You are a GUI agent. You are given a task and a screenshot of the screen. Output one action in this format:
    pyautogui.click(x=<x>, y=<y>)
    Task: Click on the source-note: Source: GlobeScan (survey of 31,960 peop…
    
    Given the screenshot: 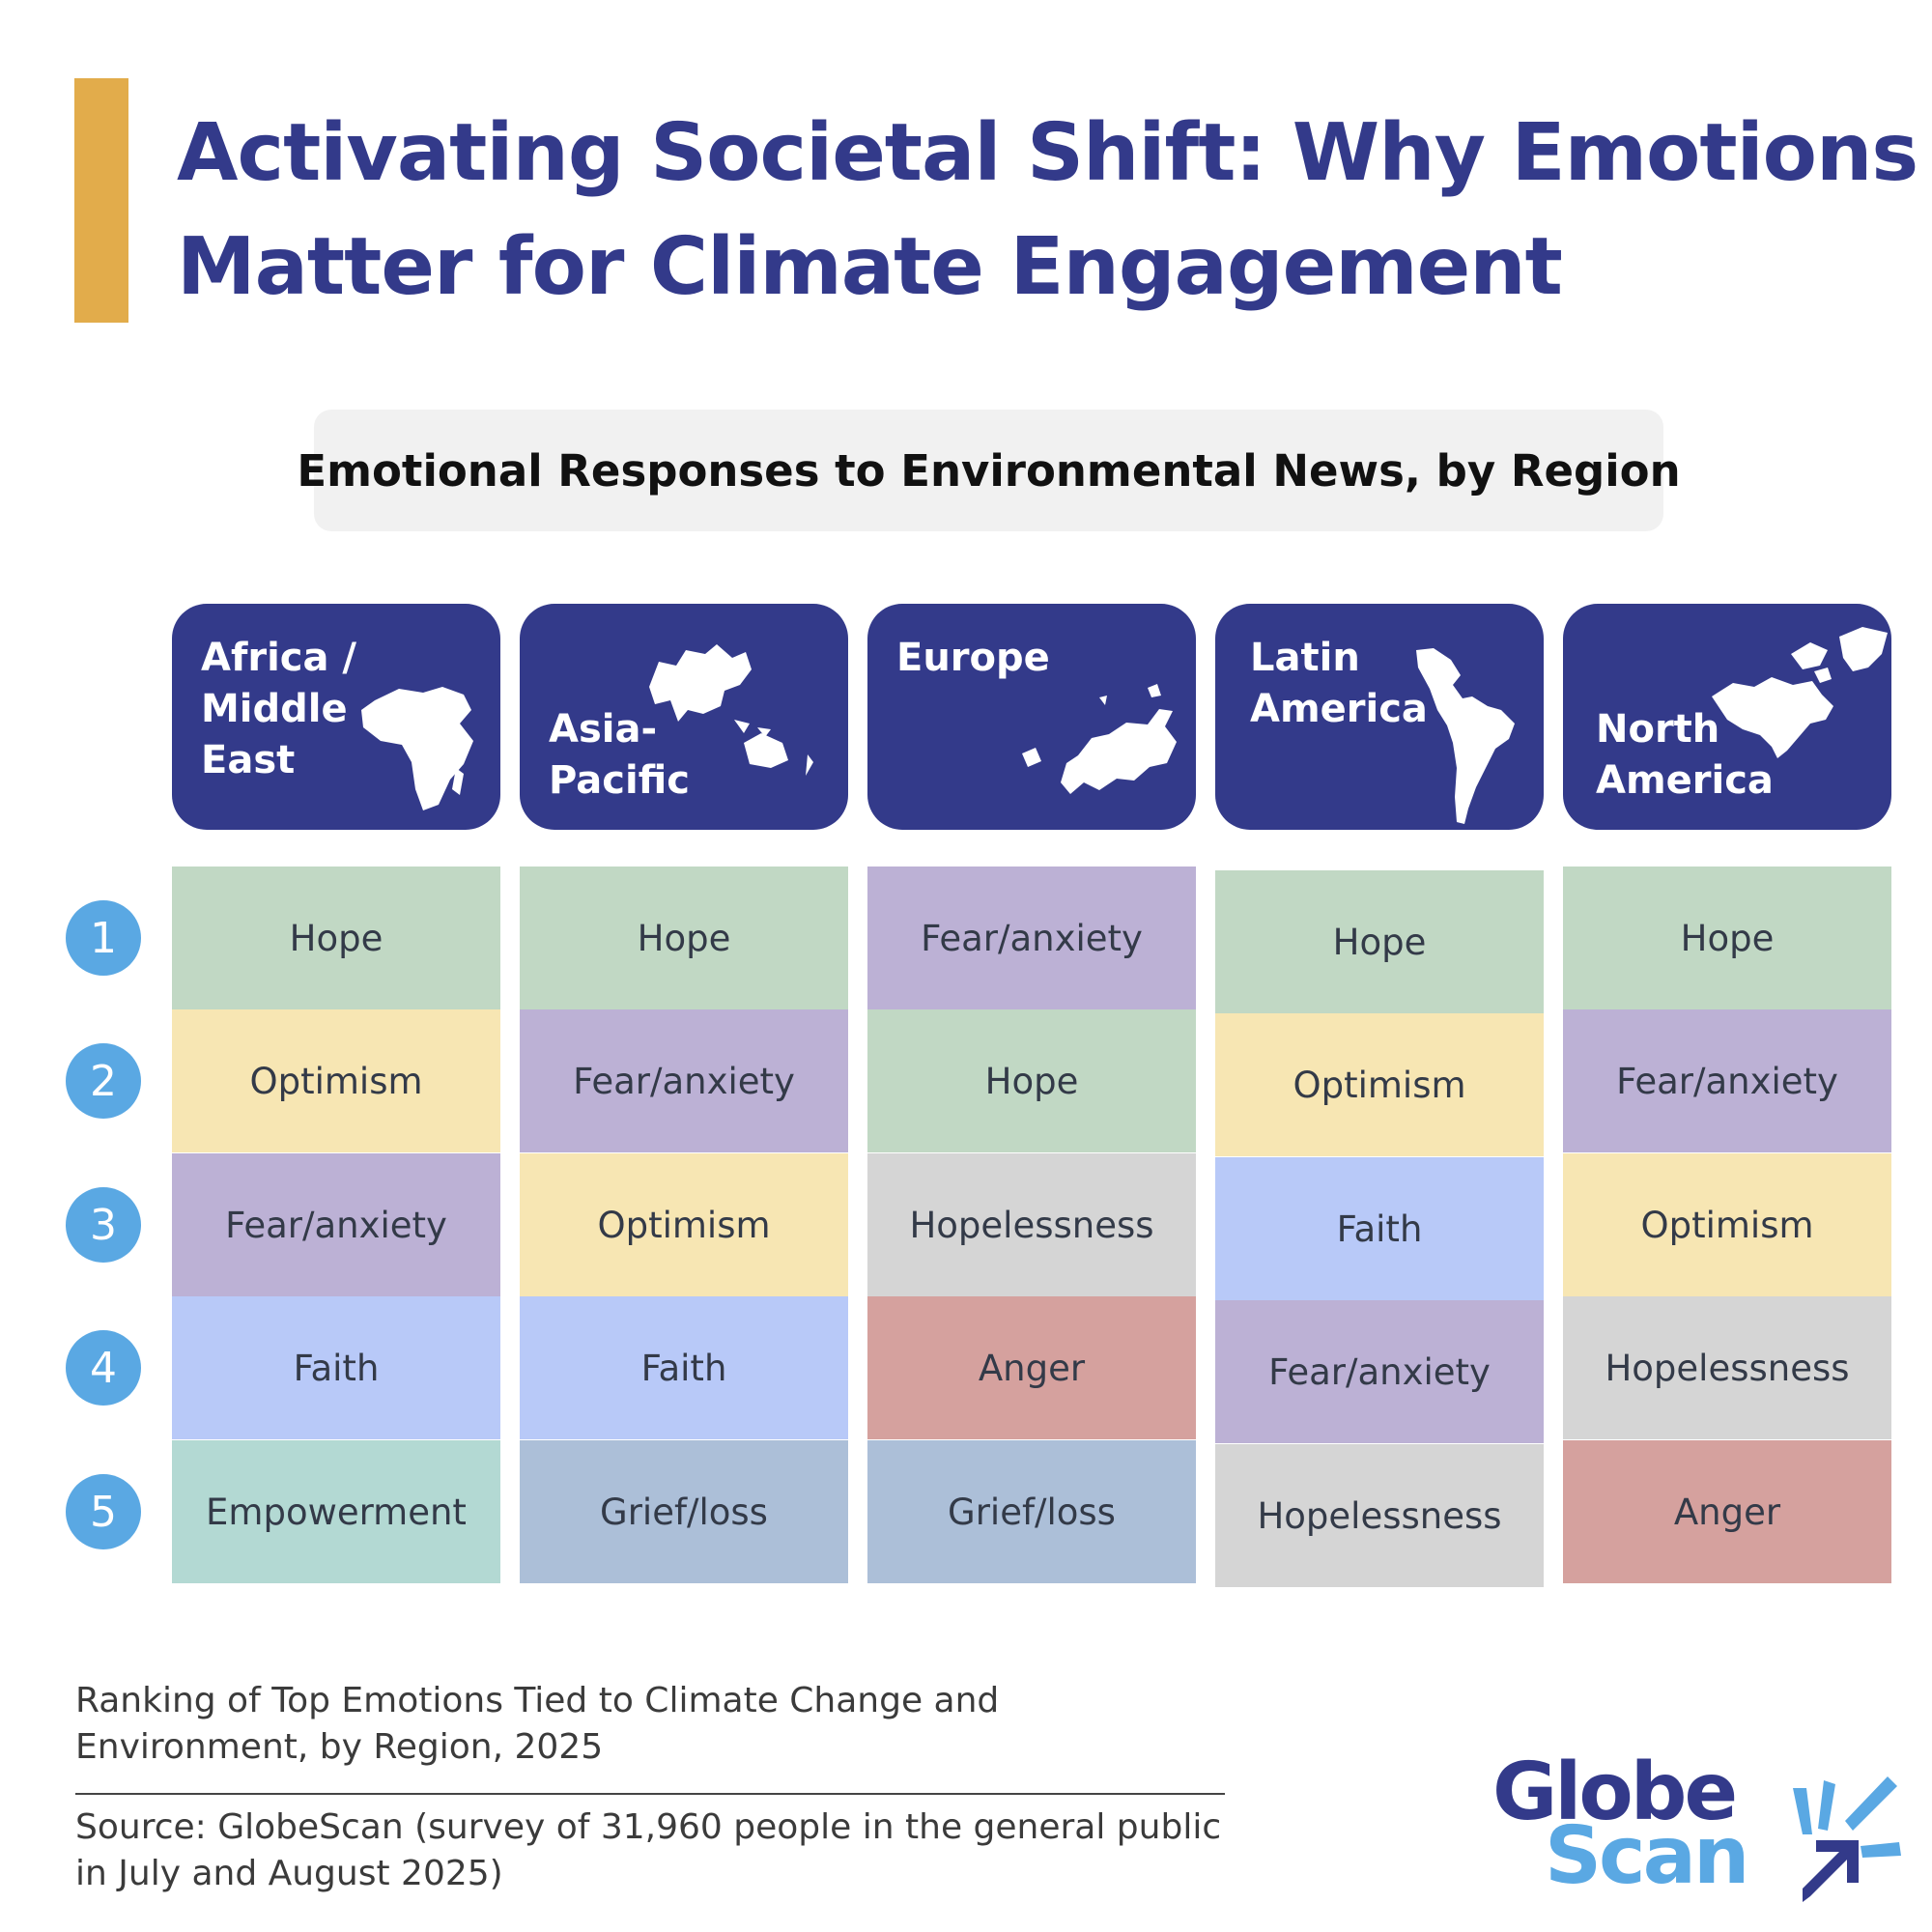 What is the action you would take?
    pyautogui.click(x=648, y=1850)
    